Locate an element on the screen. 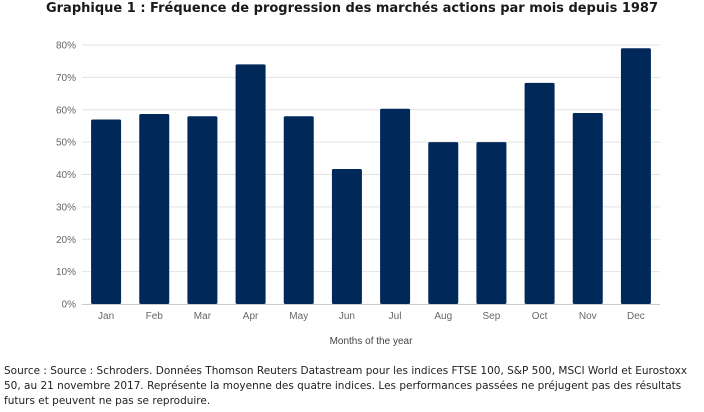 Image resolution: width=704 pixels, height=412 pixels. x-tick-label: Mar is located at coordinates (203, 316).